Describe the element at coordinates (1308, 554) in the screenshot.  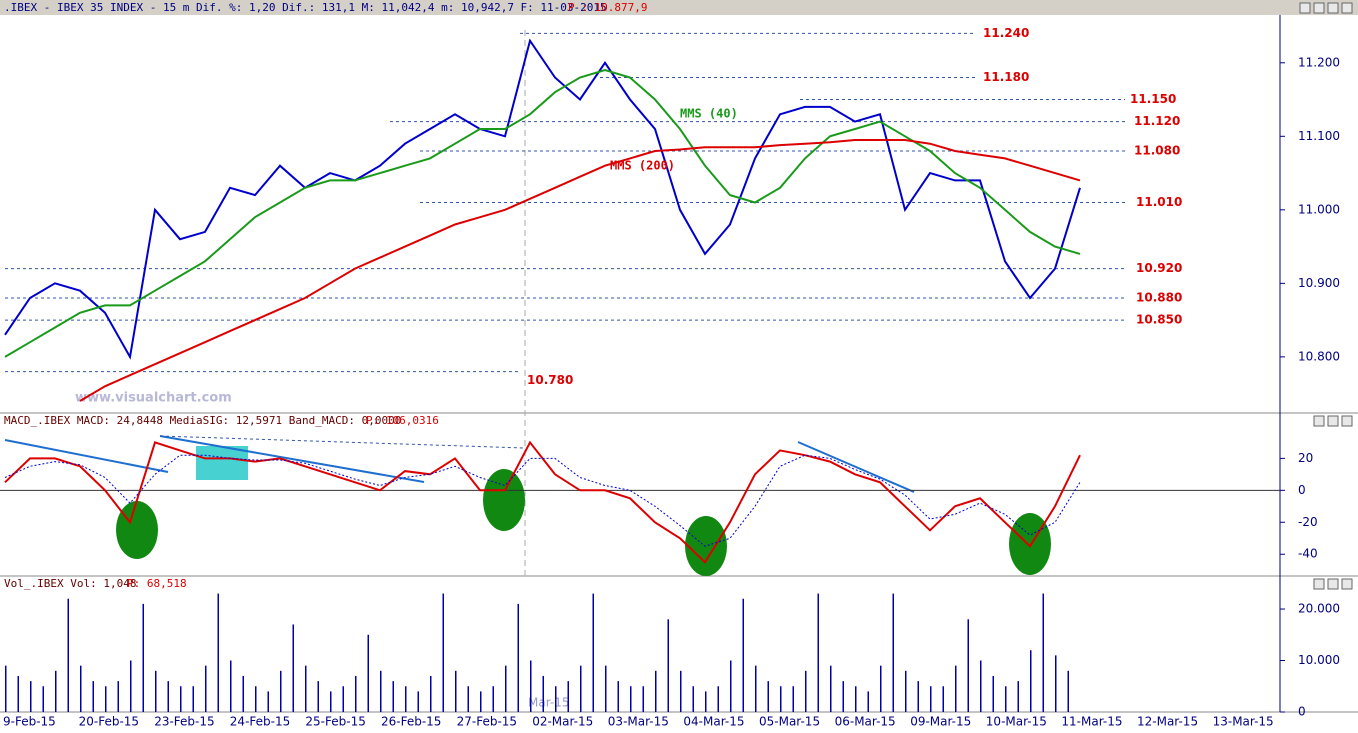
I see `y-tick-label: -40` at that location.